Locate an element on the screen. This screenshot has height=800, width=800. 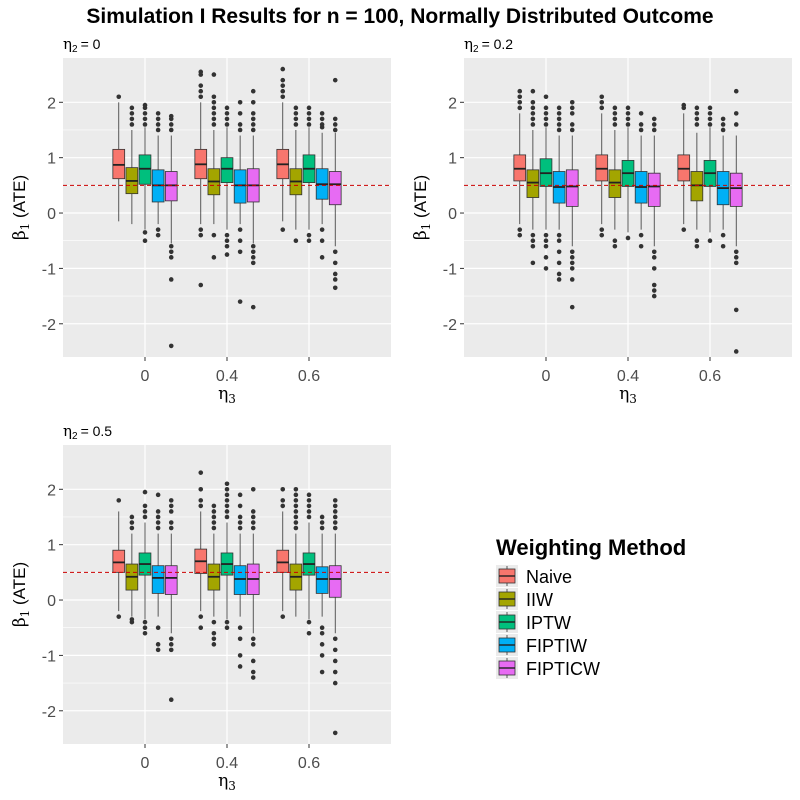
legend-title: Weighting Method is located at coordinates (591, 547).